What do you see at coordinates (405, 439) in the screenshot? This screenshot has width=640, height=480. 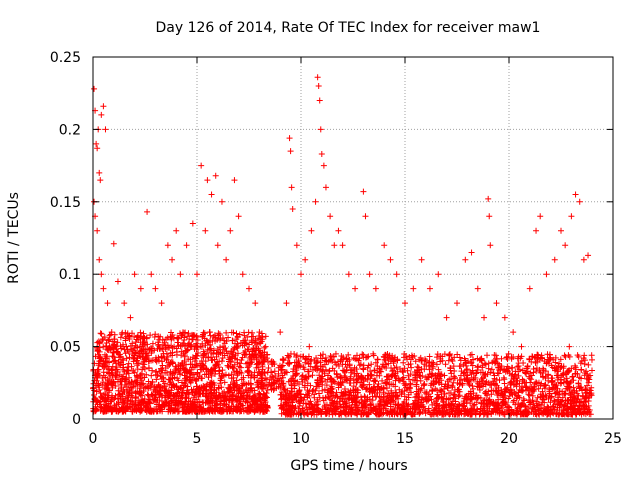 I see `x-tick-label: 15` at bounding box center [405, 439].